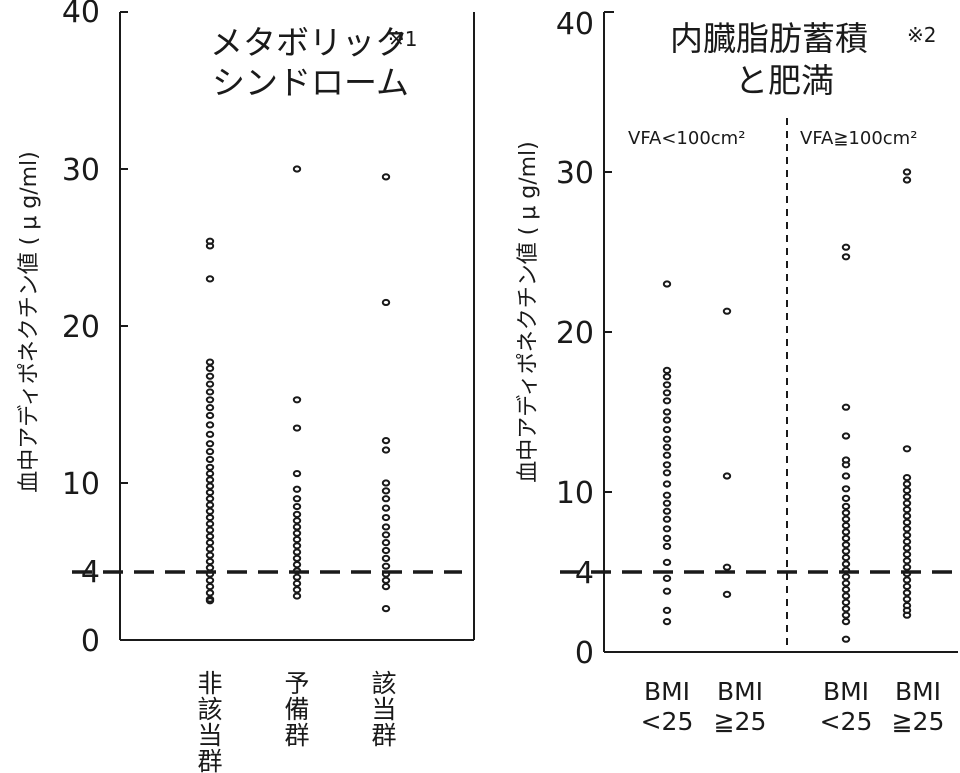 The width and height of the screenshot is (960, 773). I want to click on right-category-1: BMI<25, so click(667, 706).